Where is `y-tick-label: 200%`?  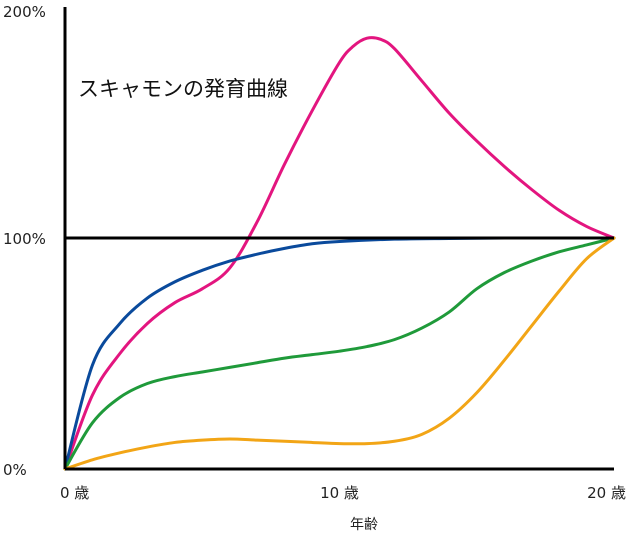 y-tick-label: 200% is located at coordinates (24, 12).